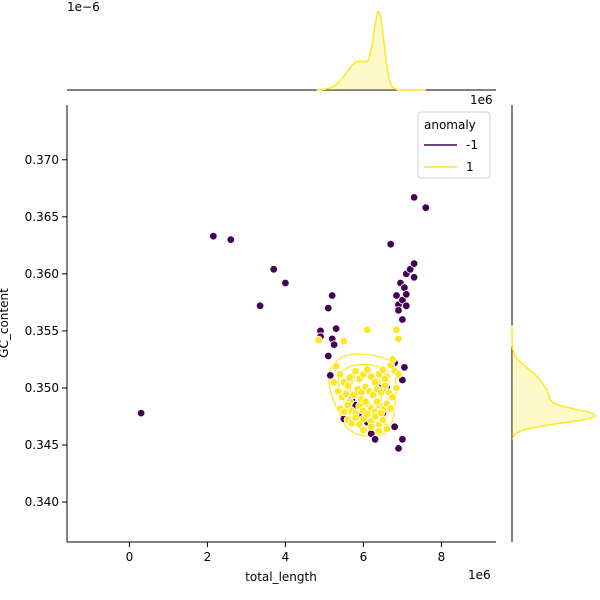 The height and width of the screenshot is (600, 600). What do you see at coordinates (83, 7) in the screenshot?
I see `top-scale-label: 1e−6` at bounding box center [83, 7].